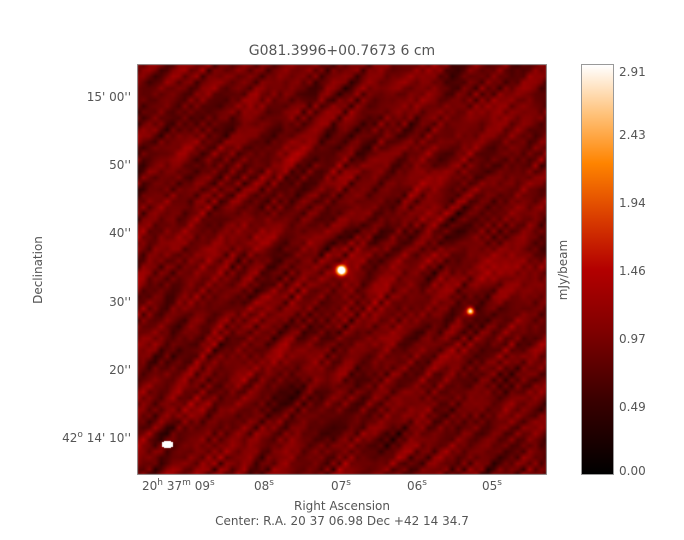 The image size is (684, 540). Describe the element at coordinates (264, 485) in the screenshot. I see `x-tick-label: 08s` at that location.